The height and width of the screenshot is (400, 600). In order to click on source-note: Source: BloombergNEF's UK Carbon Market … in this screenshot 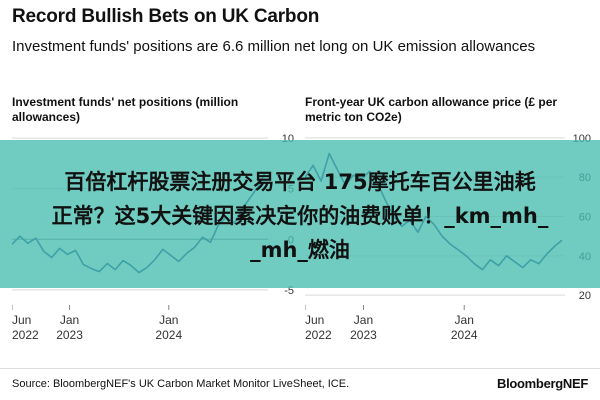, I will do `click(181, 384)`.